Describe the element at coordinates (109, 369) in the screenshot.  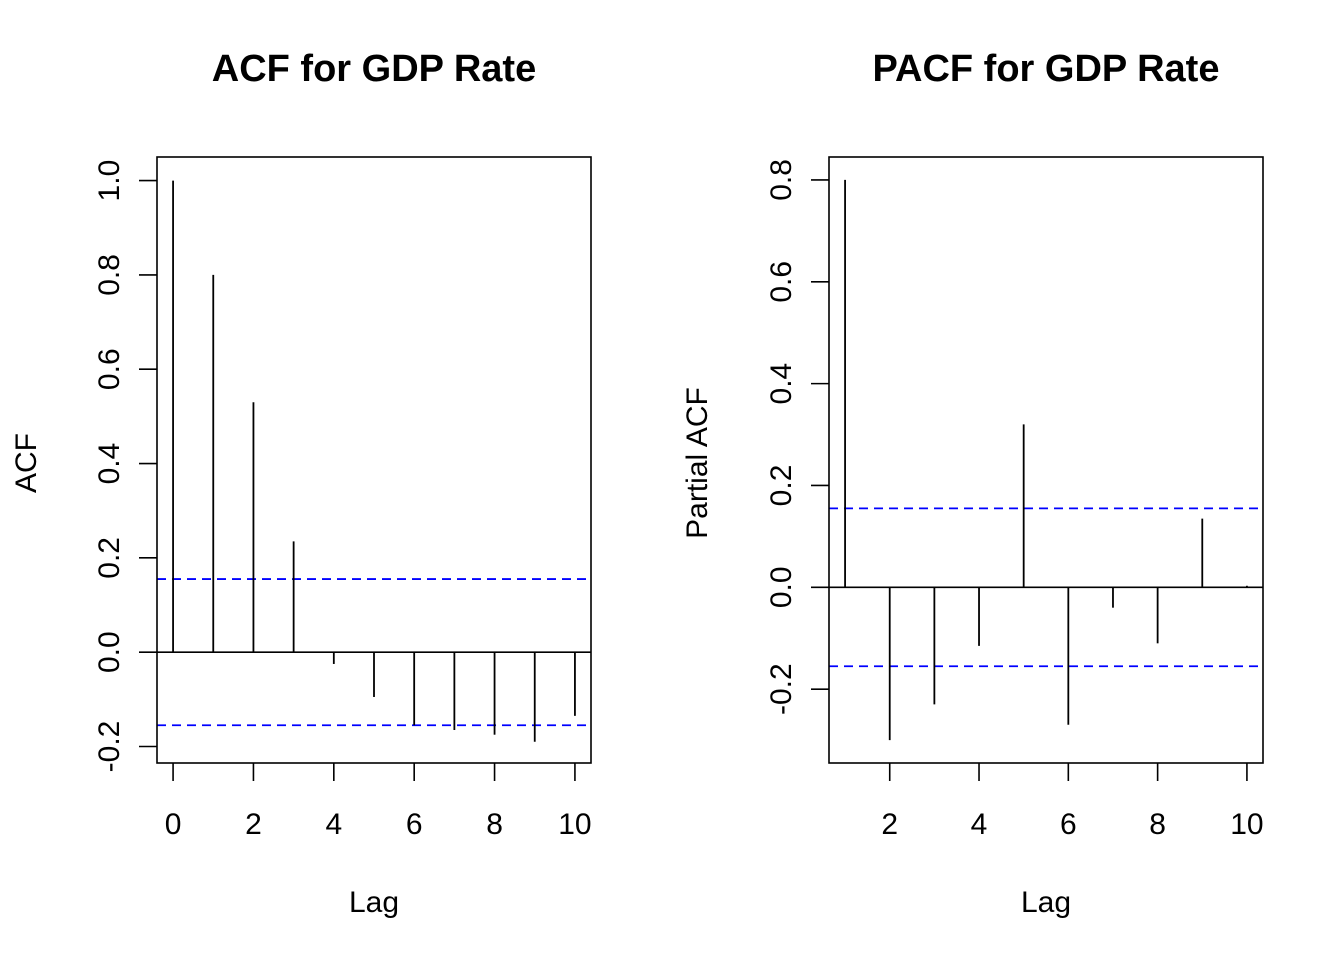
I see `acf-y-tick-label: 0.6` at that location.